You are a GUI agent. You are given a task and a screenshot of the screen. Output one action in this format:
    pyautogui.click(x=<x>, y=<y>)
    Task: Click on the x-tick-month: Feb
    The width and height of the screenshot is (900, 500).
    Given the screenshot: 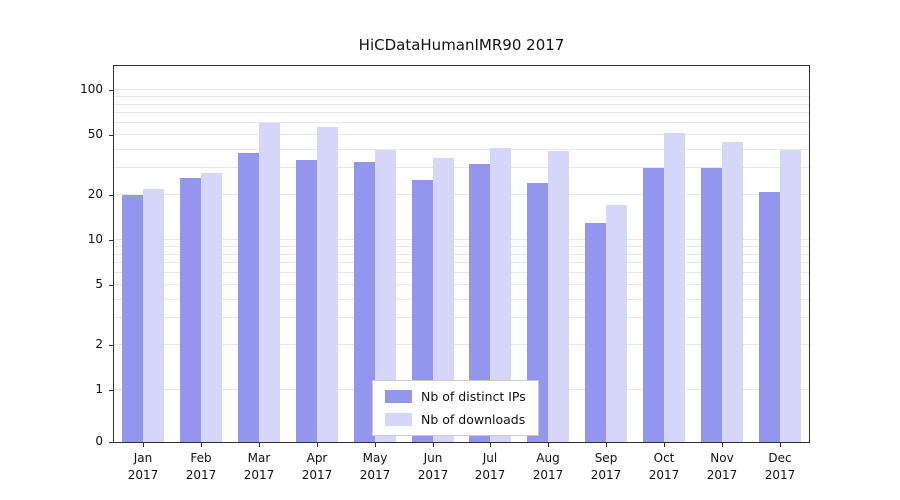 What is the action you would take?
    pyautogui.click(x=201, y=458)
    